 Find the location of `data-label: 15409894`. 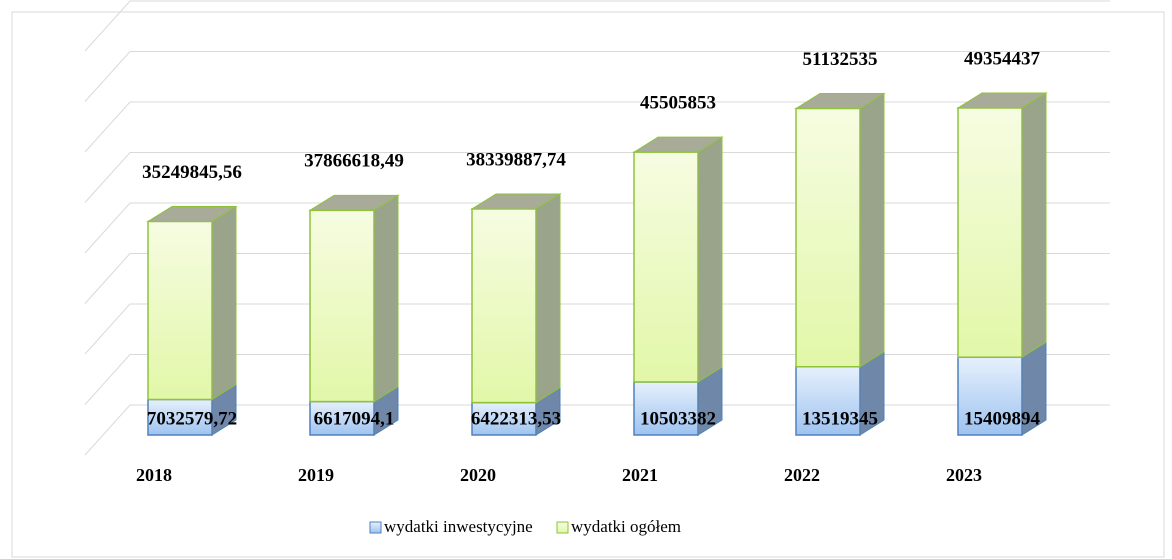

data-label: 15409894 is located at coordinates (1002, 418).